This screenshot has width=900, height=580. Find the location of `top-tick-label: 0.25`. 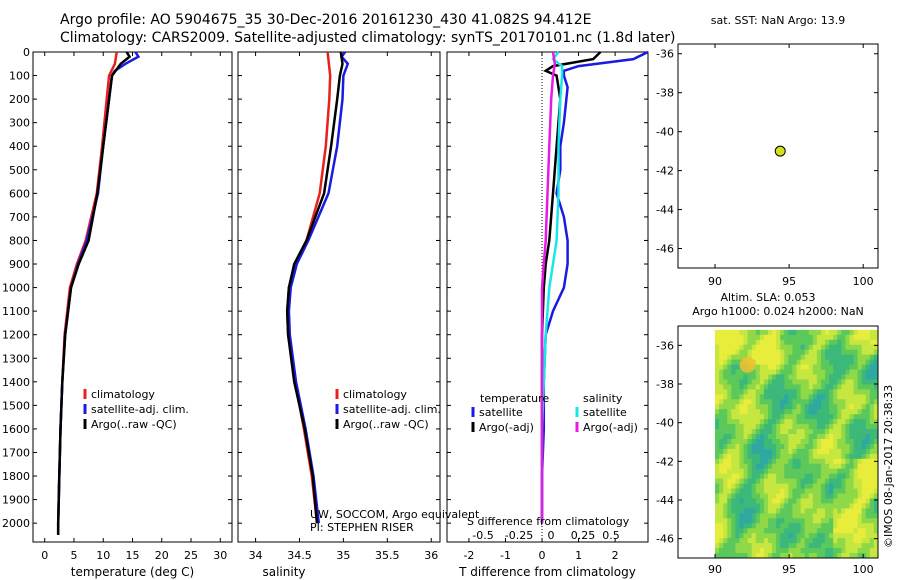

top-tick-label: 0.25 is located at coordinates (583, 535).